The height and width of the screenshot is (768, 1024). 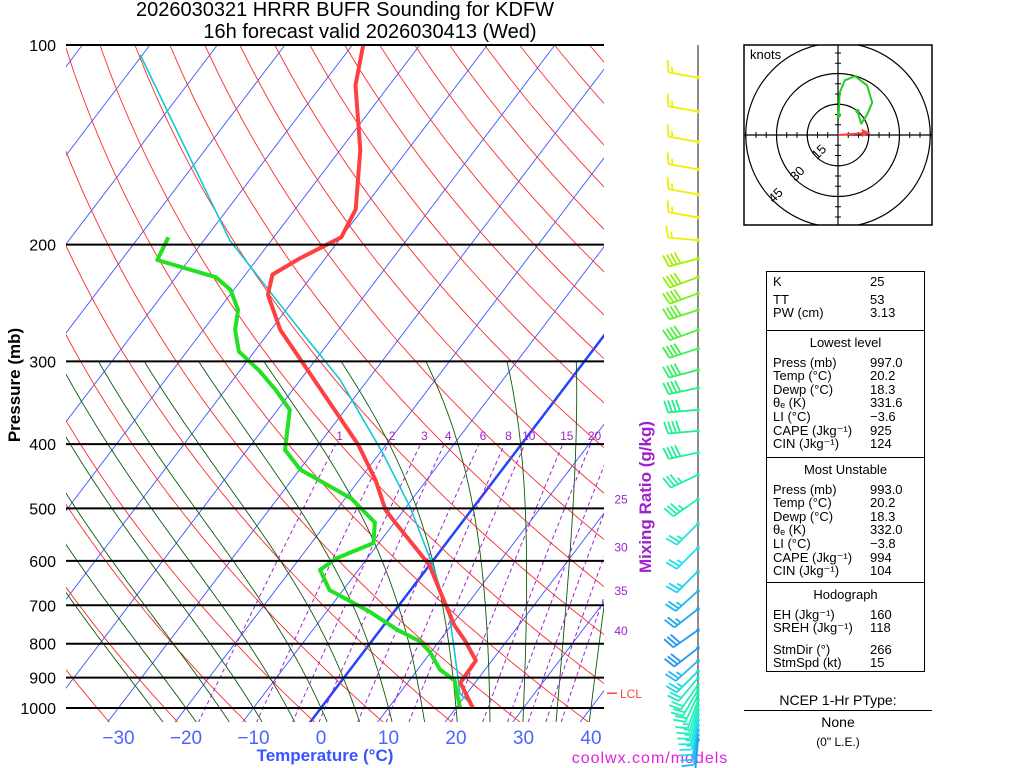 What do you see at coordinates (848, 663) in the screenshot?
I see `indices-row: StmSpd (kt) 15` at bounding box center [848, 663].